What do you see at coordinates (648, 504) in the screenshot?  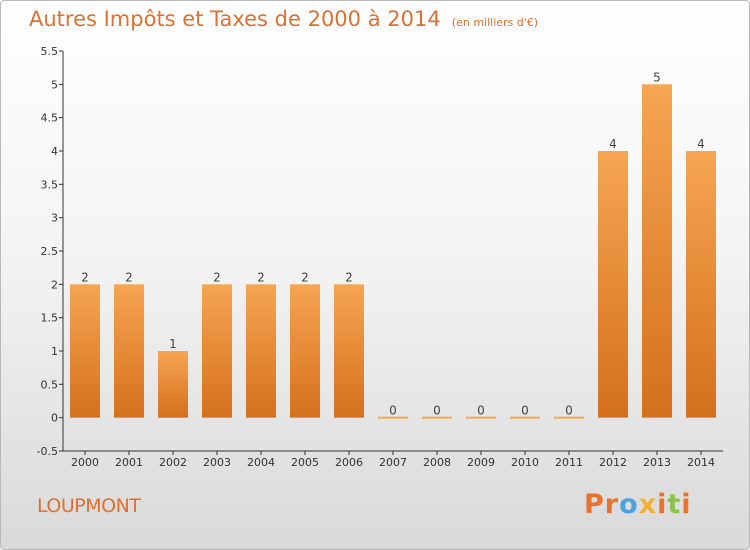 I see `logo-letter: x` at bounding box center [648, 504].